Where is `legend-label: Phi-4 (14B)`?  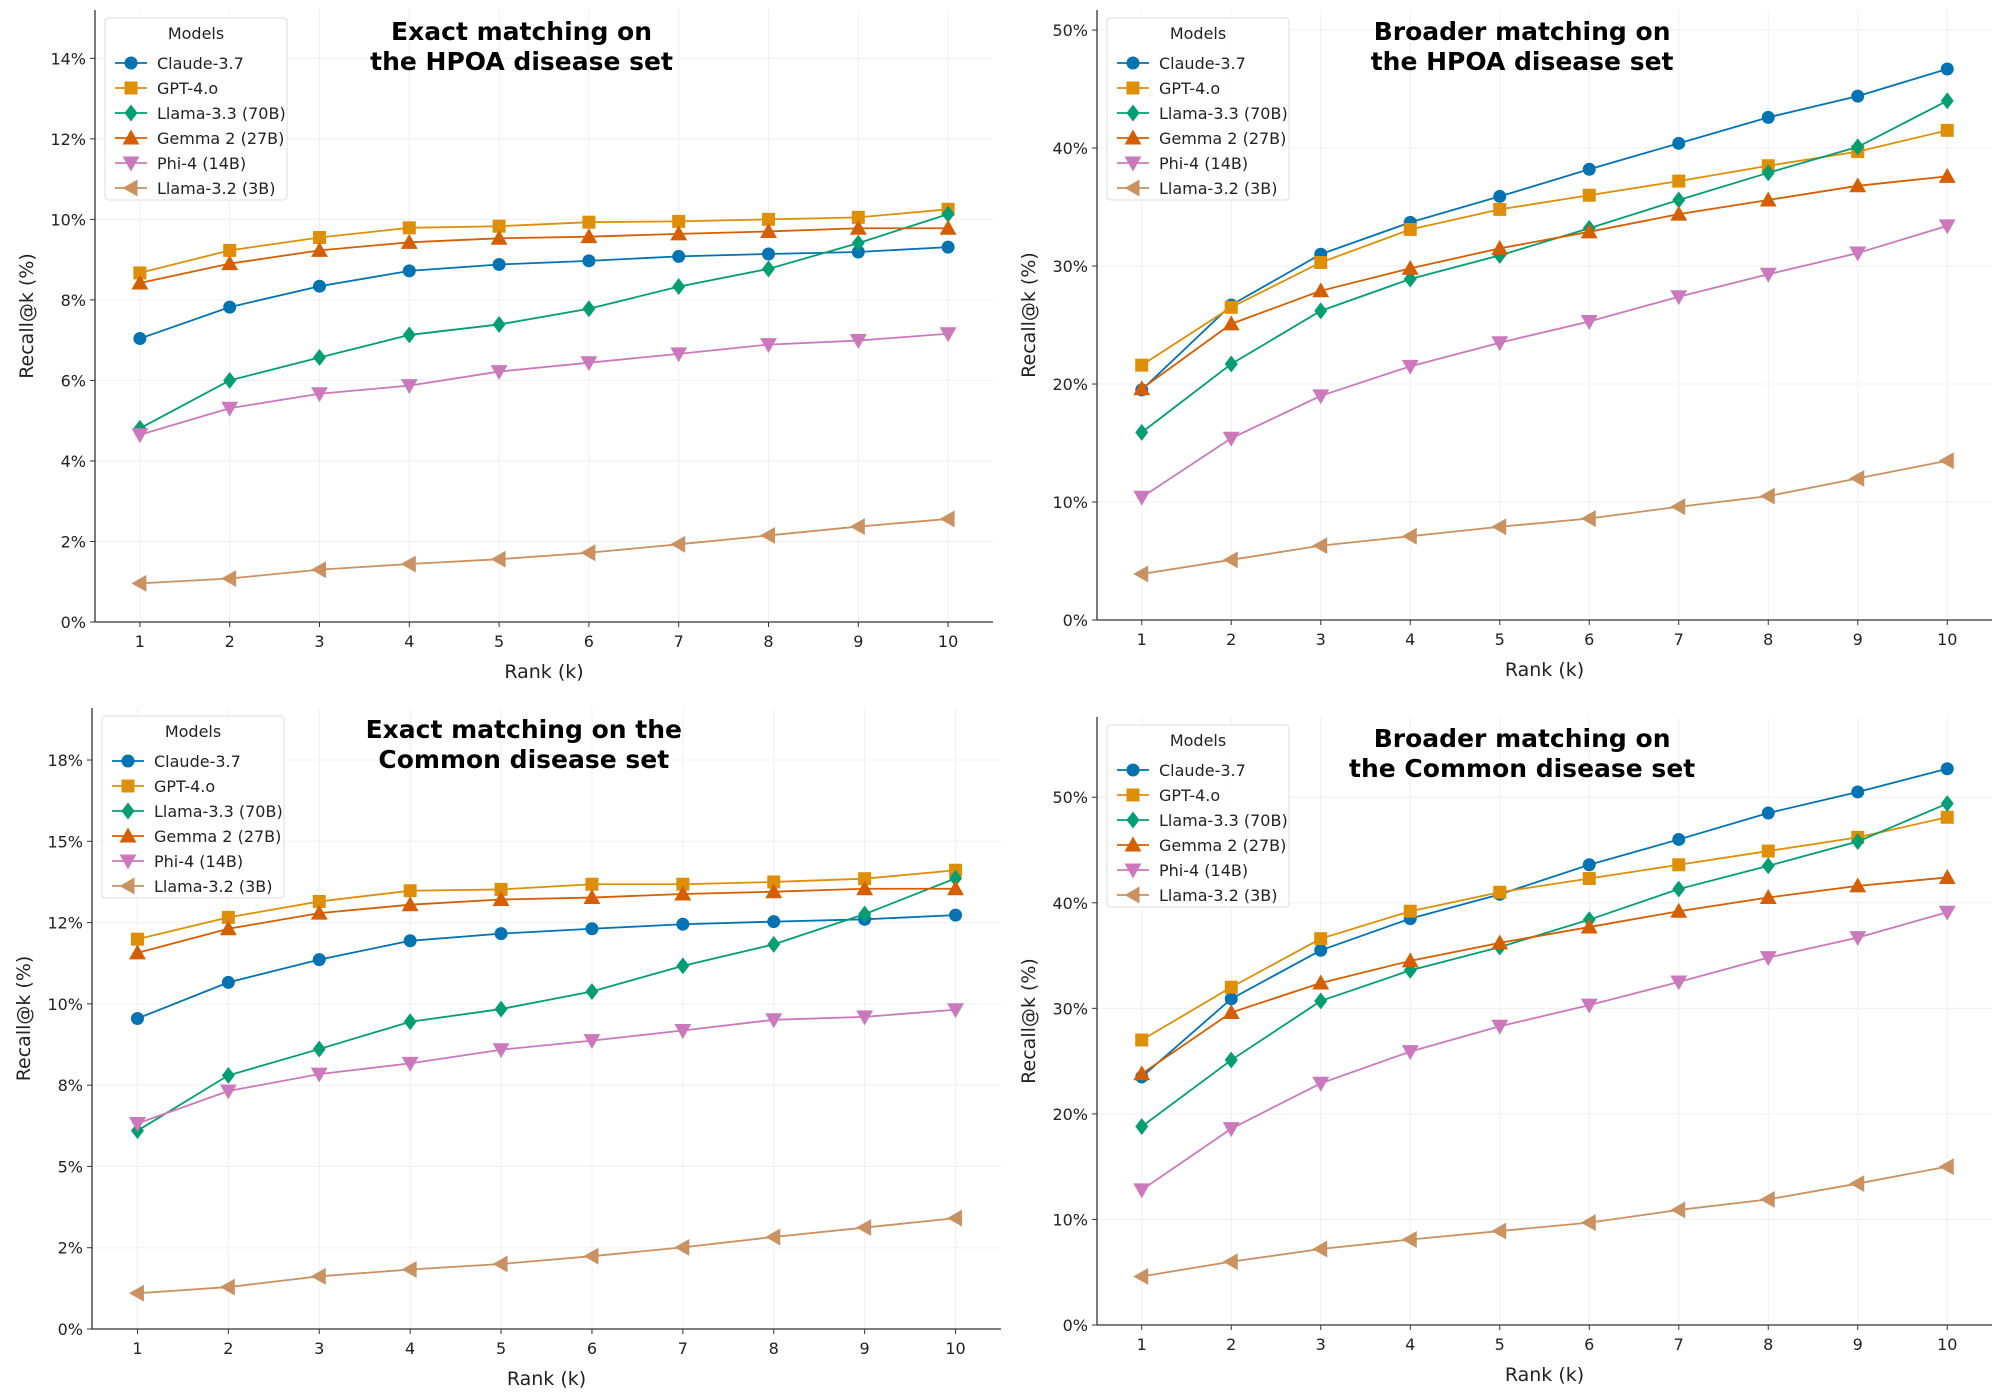 legend-label: Phi-4 (14B) is located at coordinates (1203, 163).